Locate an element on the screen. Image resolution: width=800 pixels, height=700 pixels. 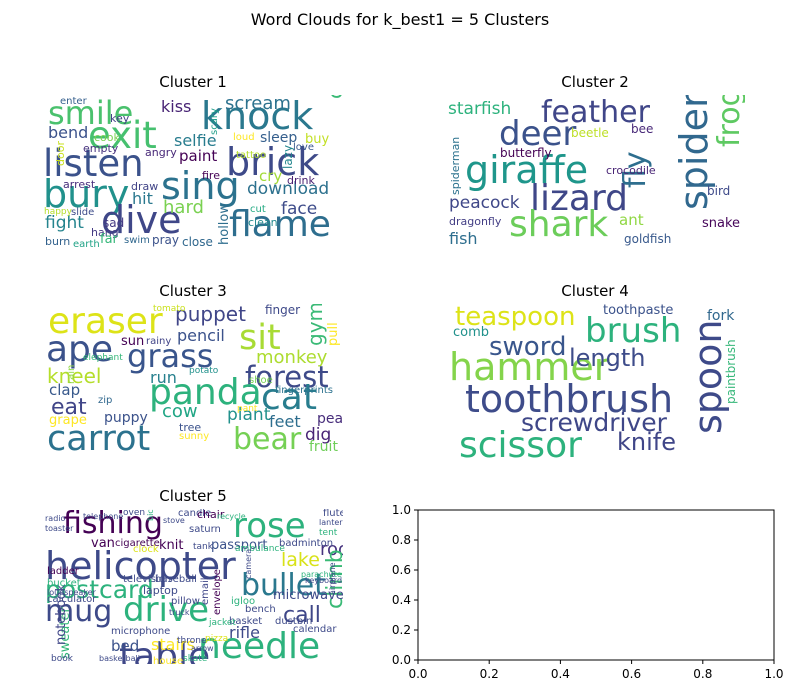
cluster-2-title: Cluster 2 is located at coordinates (595, 82).